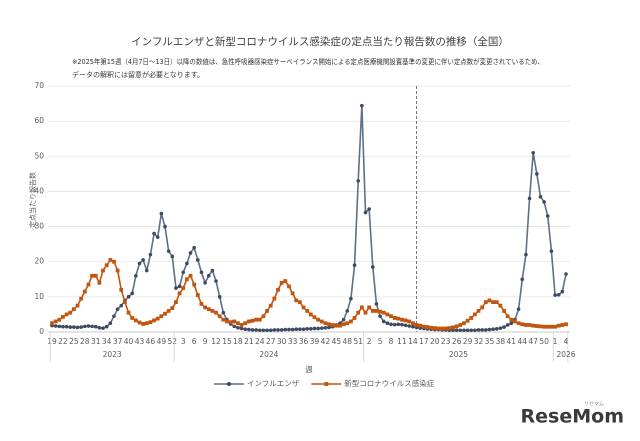 The width and height of the screenshot is (640, 441). Describe the element at coordinates (107, 341) in the screenshot. I see `x-tick-label: 34` at that location.